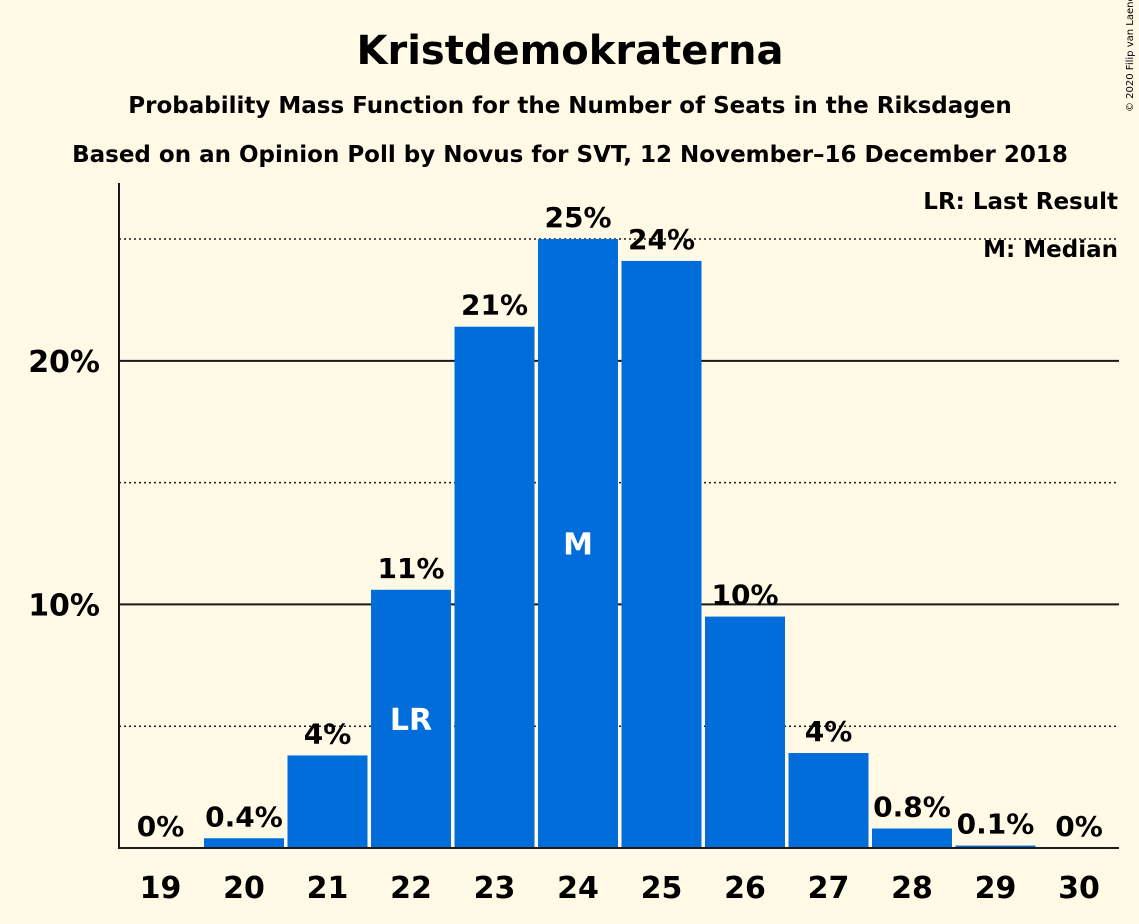  Describe the element at coordinates (411, 888) in the screenshot. I see `x-tick-22: 22` at that location.